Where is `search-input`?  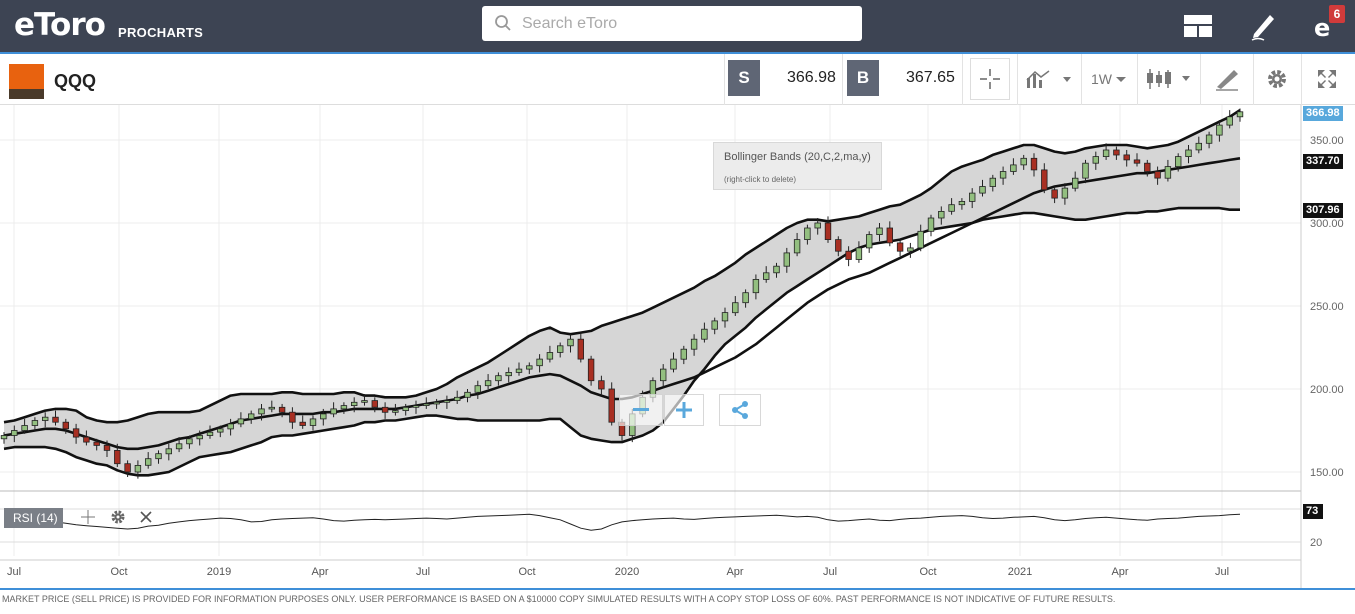
search-input is located at coordinates (687, 23).